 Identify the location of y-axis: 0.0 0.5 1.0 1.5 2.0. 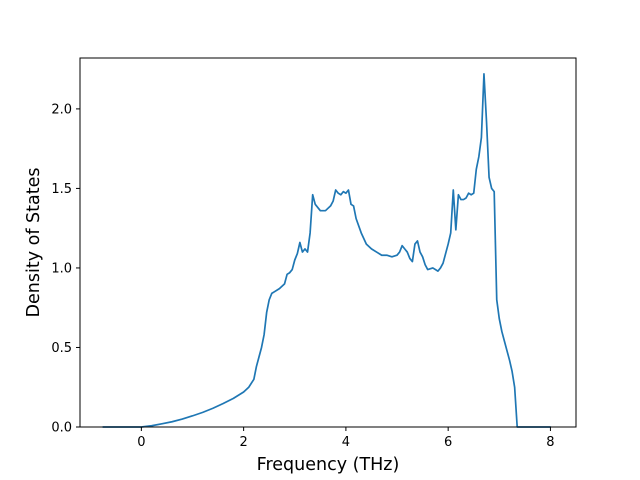
(65, 269).